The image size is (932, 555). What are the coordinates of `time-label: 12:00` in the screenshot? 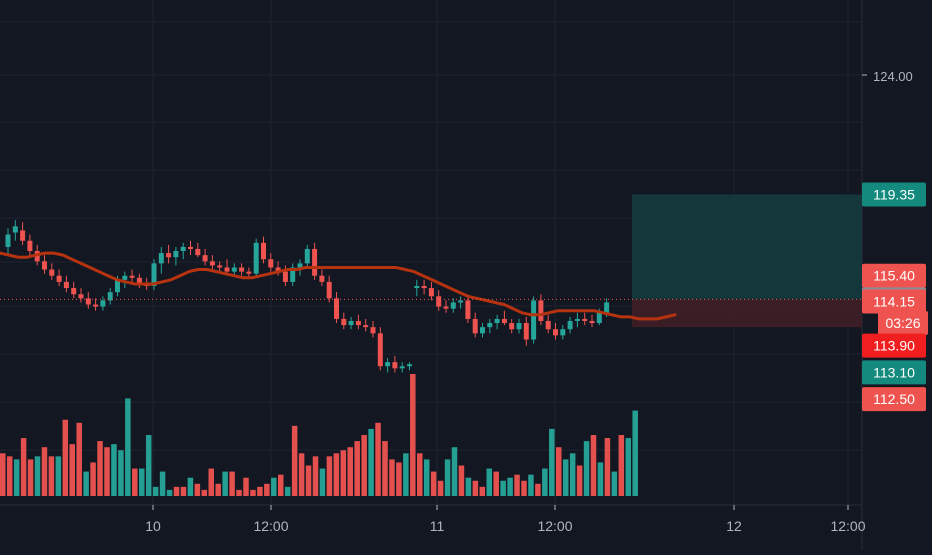 It's located at (270, 526).